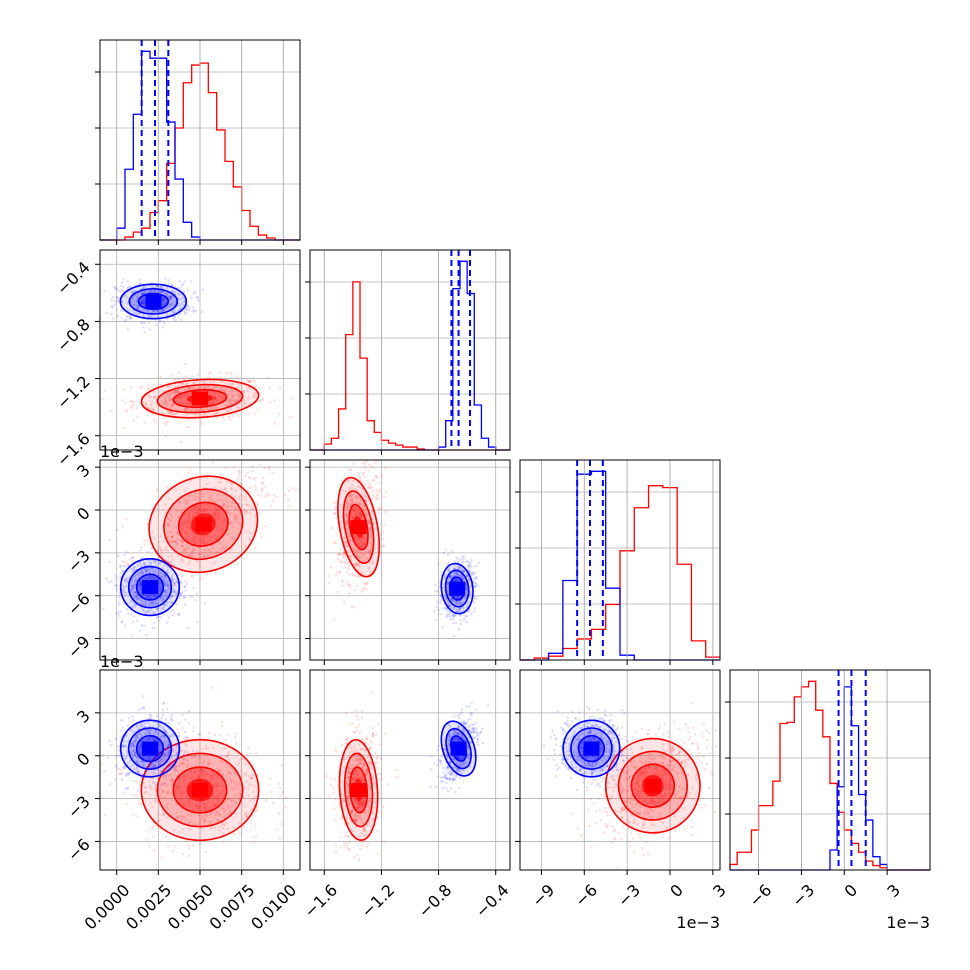 This screenshot has height=970, width=970. What do you see at coordinates (79, 604) in the screenshot?
I see `y-tick-label: −6` at bounding box center [79, 604].